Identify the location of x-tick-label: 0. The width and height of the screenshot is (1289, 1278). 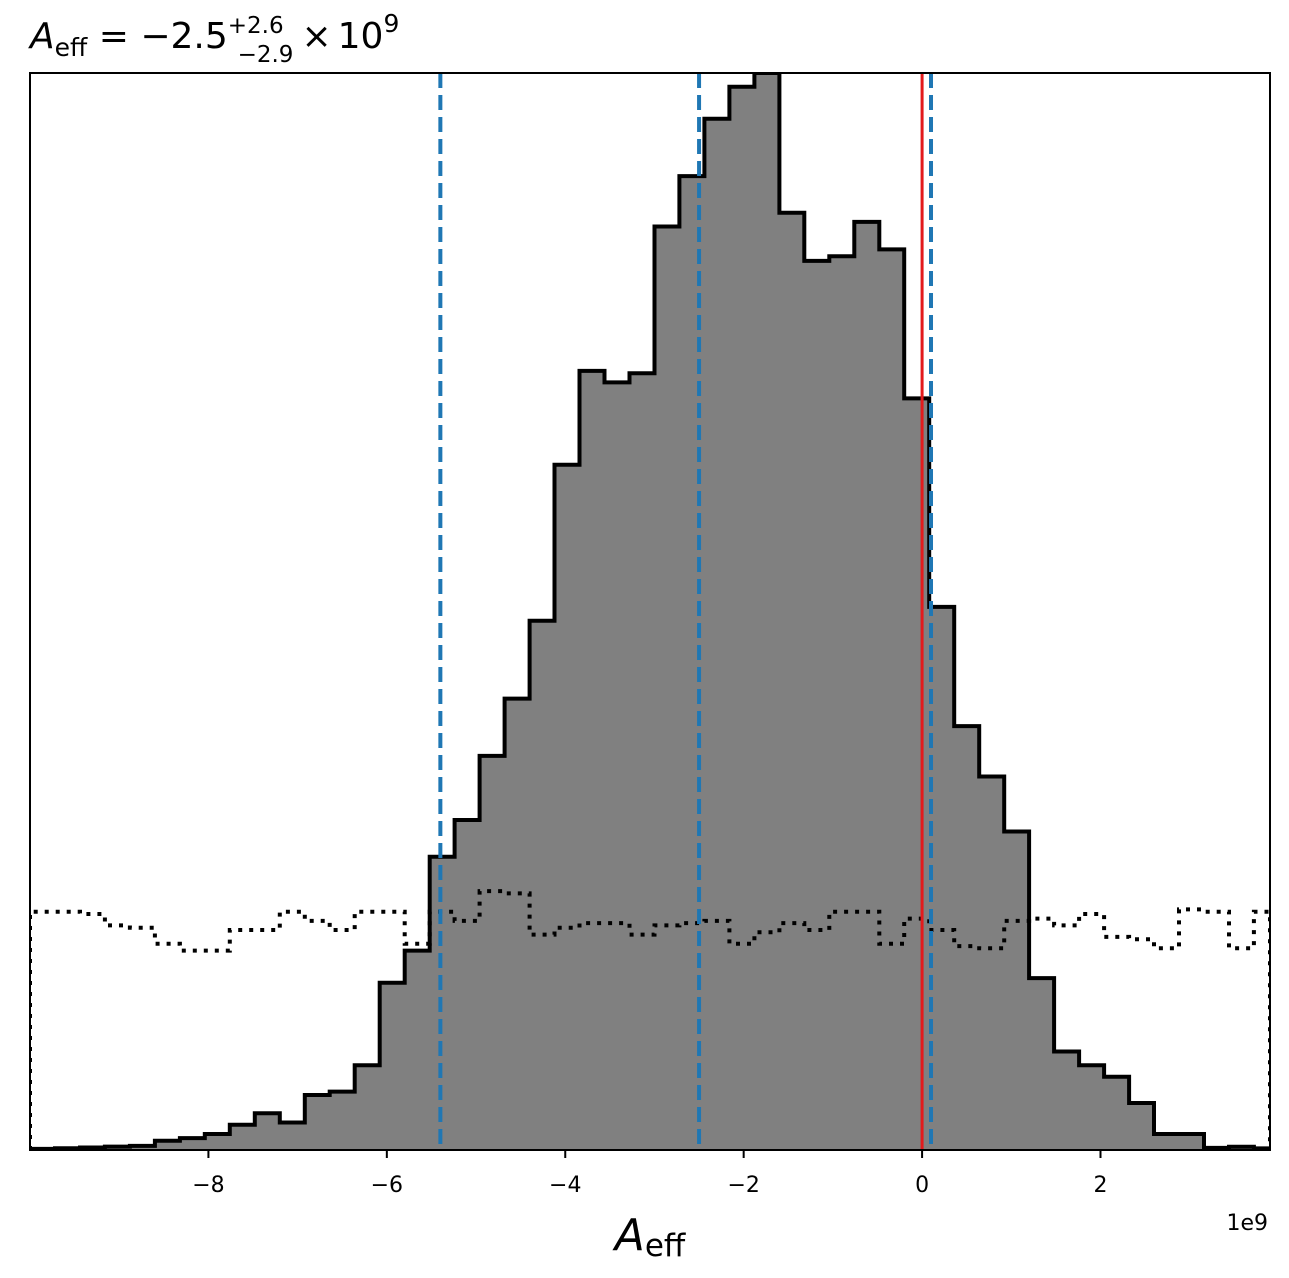
(922, 1185).